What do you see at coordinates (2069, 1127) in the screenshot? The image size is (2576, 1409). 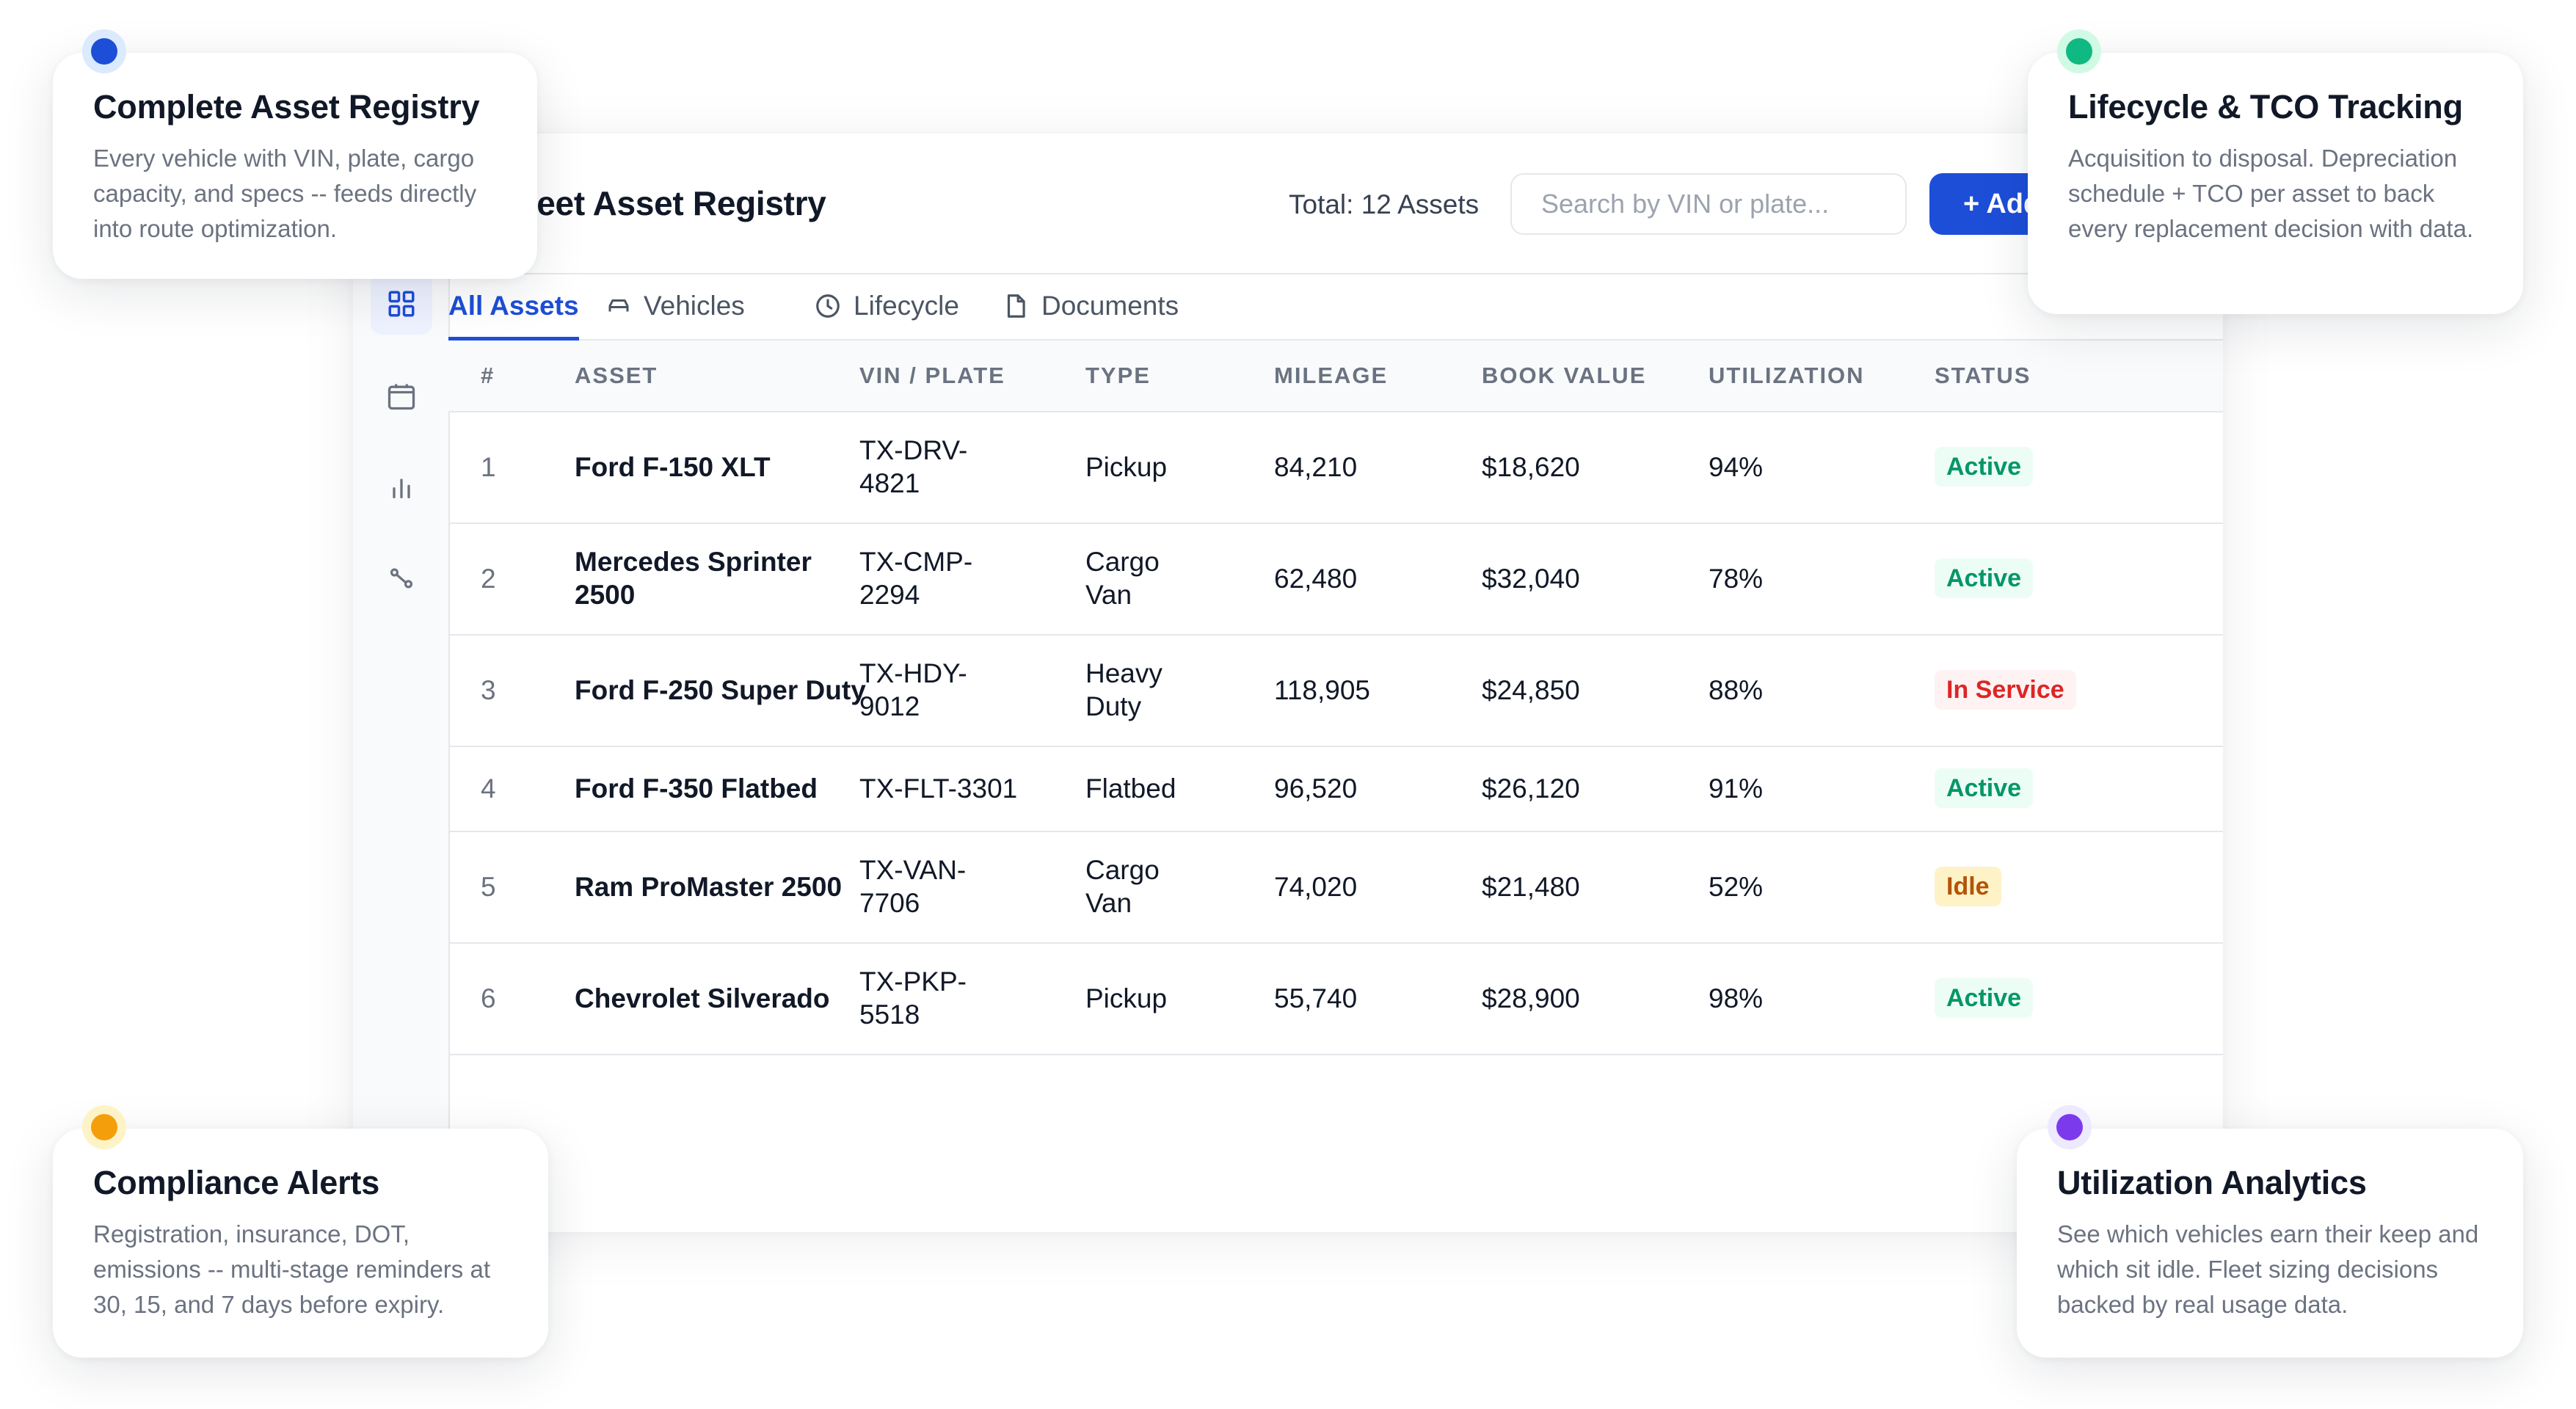 I see `purple-dot-icon` at bounding box center [2069, 1127].